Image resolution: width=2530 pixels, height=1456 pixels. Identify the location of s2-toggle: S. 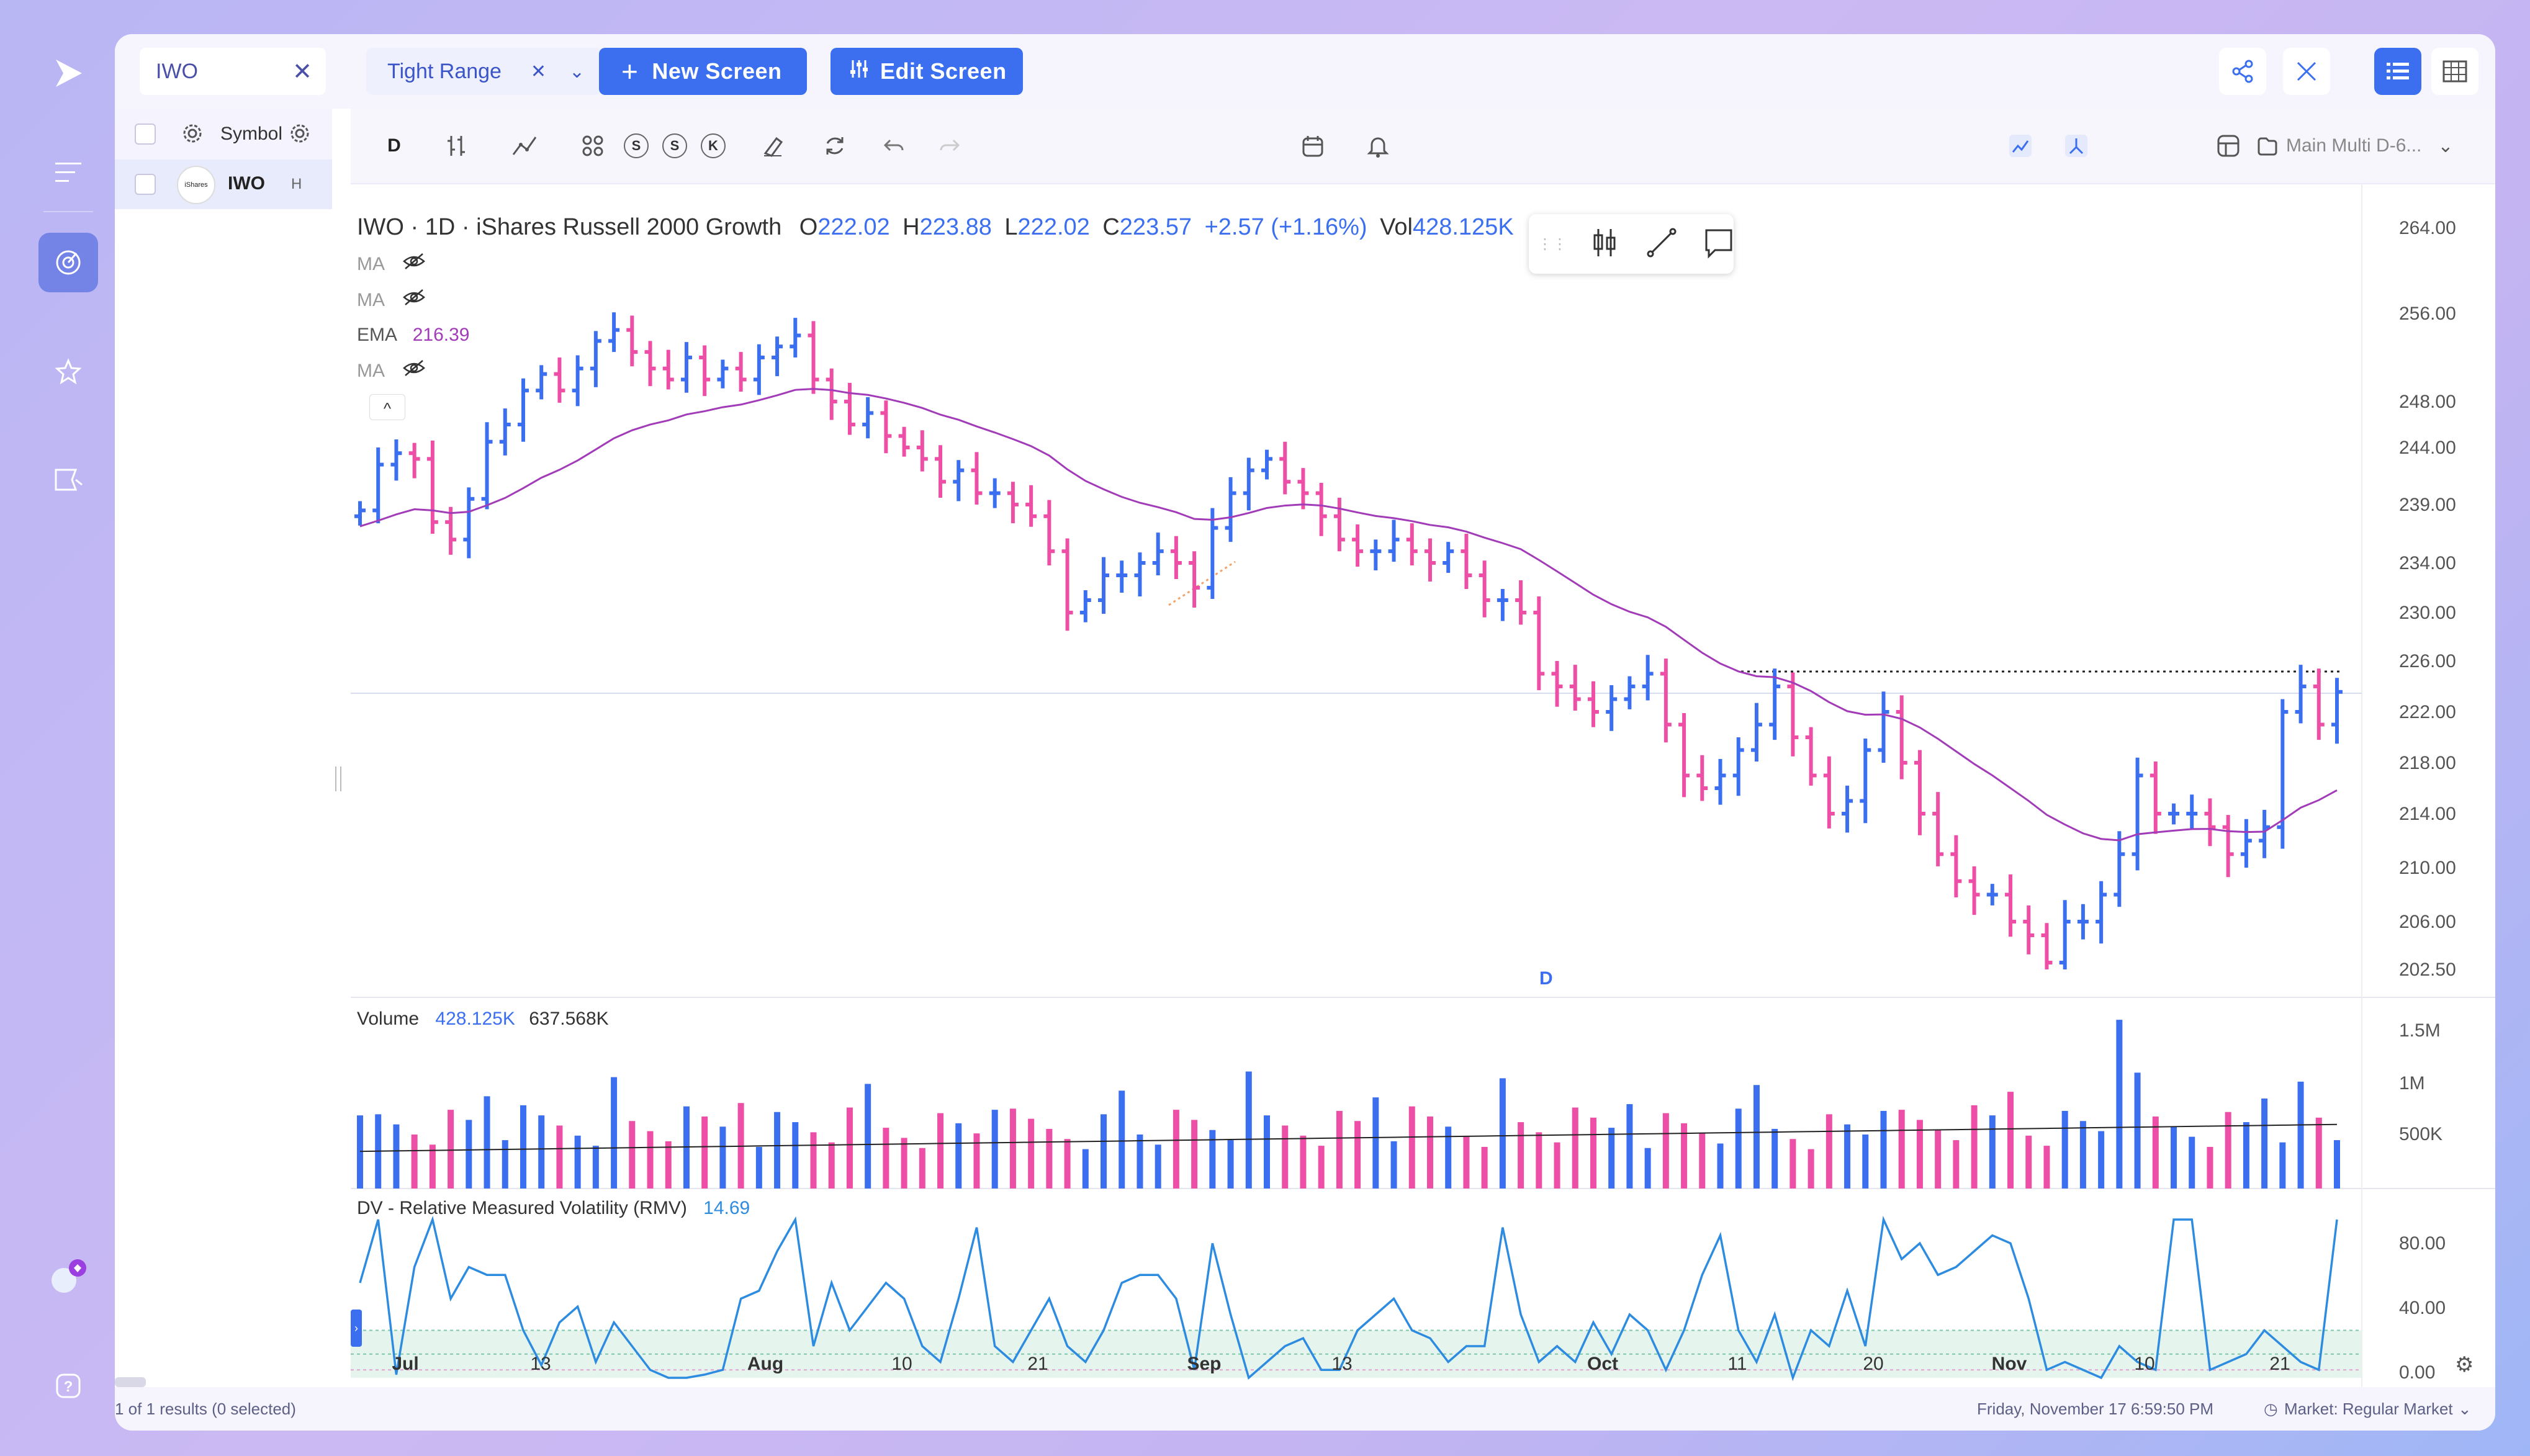
(674, 146).